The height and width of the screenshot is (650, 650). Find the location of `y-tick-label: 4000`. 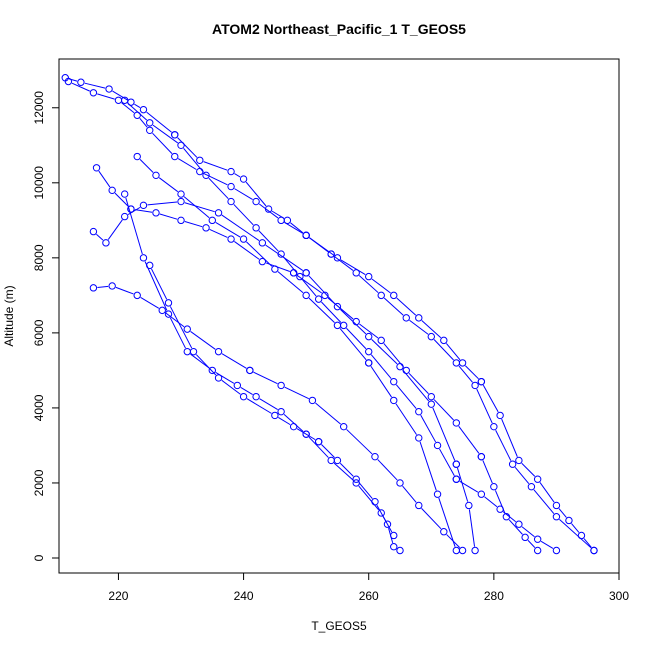

y-tick-label: 4000 is located at coordinates (39, 407).